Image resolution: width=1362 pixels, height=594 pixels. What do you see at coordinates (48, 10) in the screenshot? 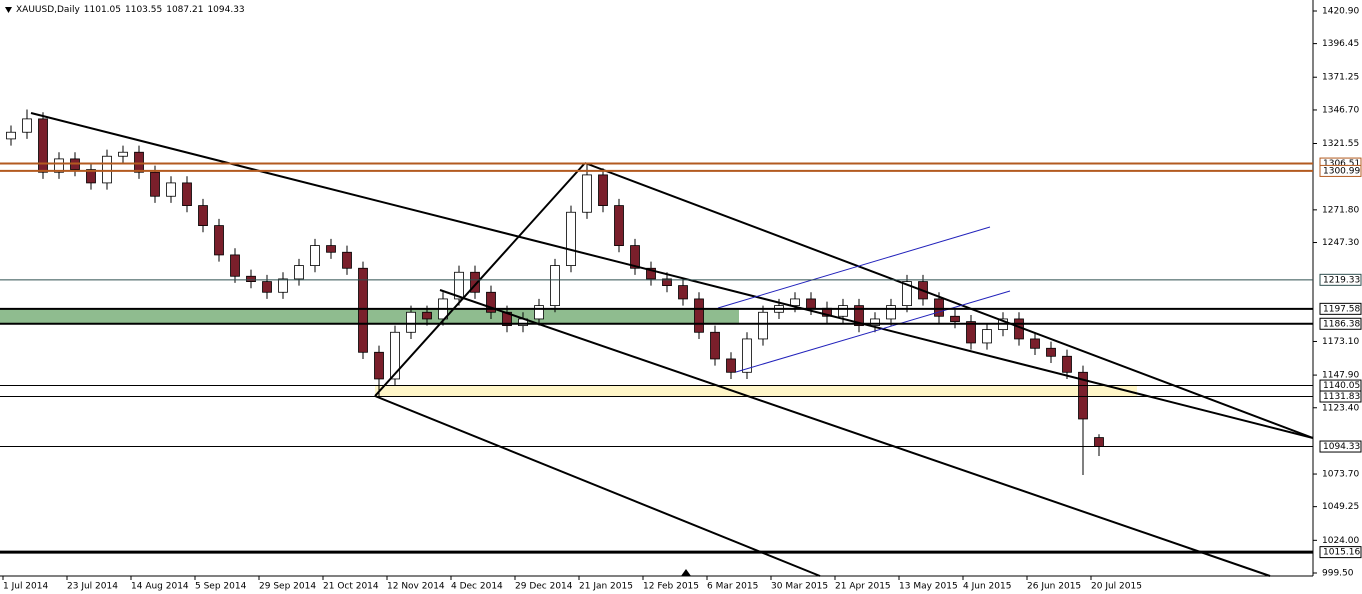
I see `symbol: XAUUSD,Daily` at bounding box center [48, 10].